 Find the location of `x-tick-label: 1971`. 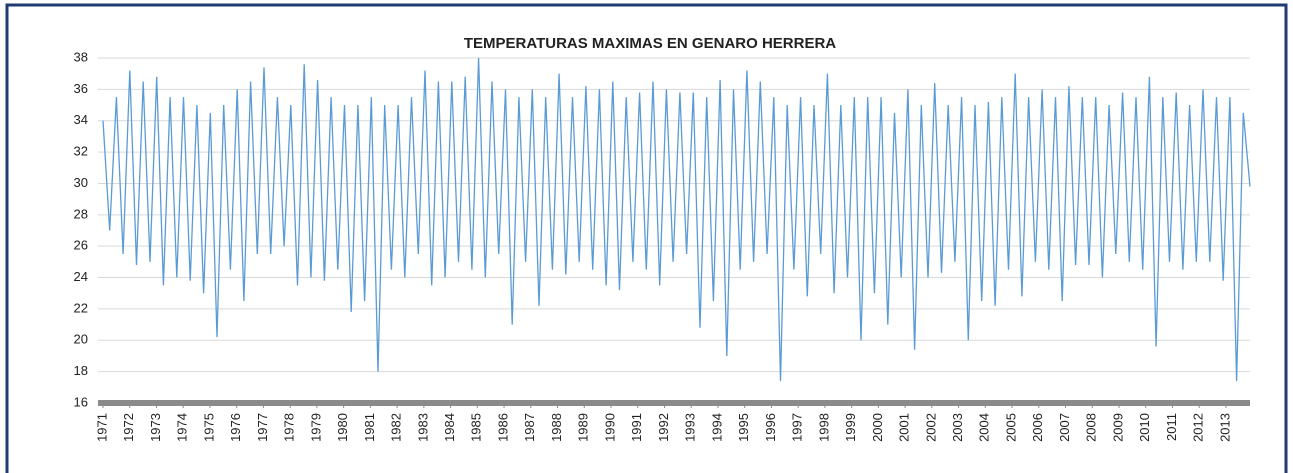

x-tick-label: 1971 is located at coordinates (101, 427).